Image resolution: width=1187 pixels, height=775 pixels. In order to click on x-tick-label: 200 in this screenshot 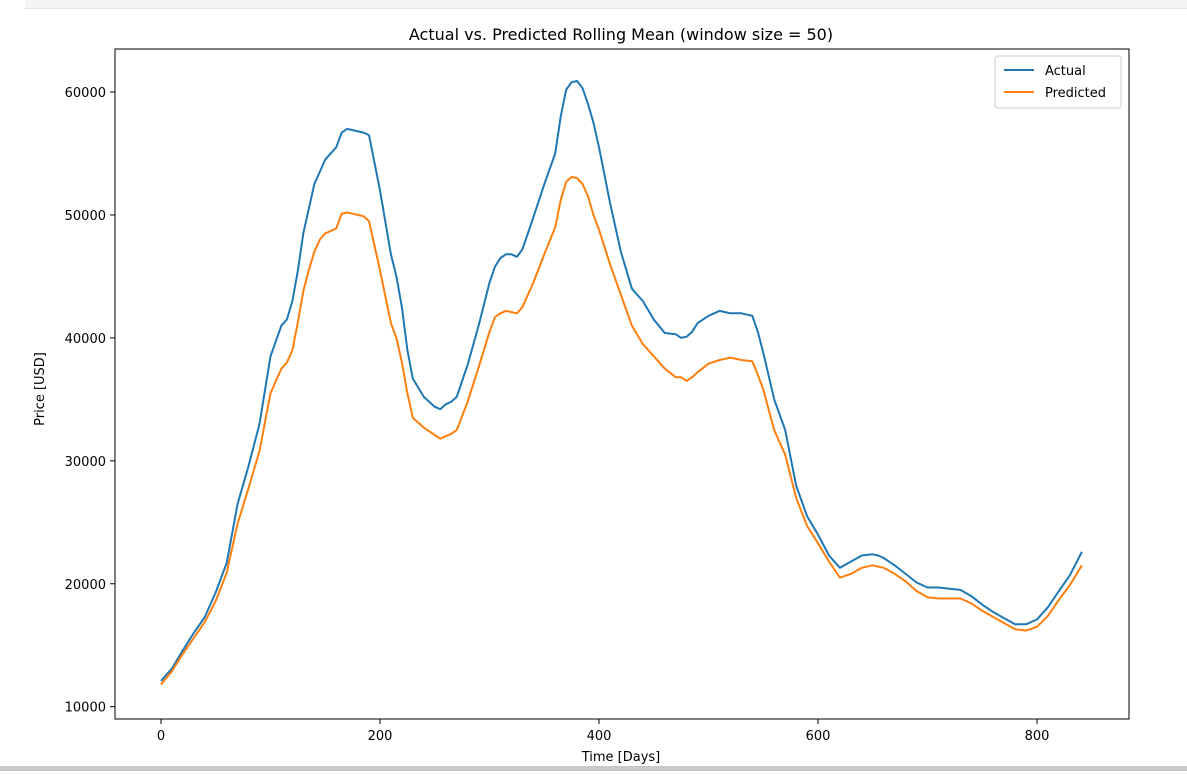, I will do `click(380, 736)`.